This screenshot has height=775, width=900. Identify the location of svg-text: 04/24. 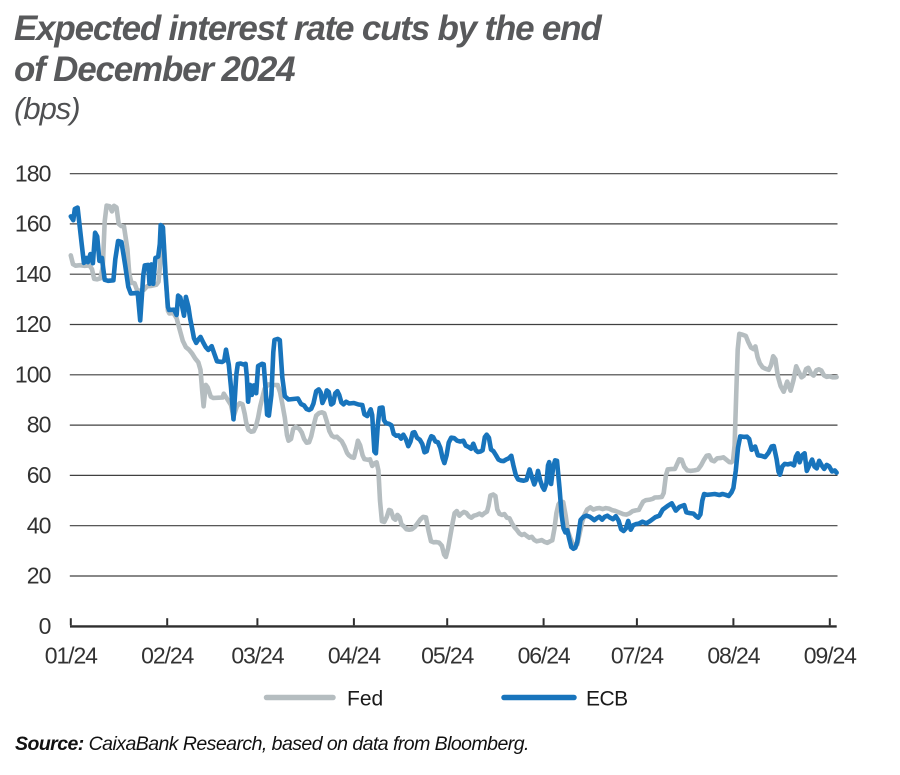
(354, 656).